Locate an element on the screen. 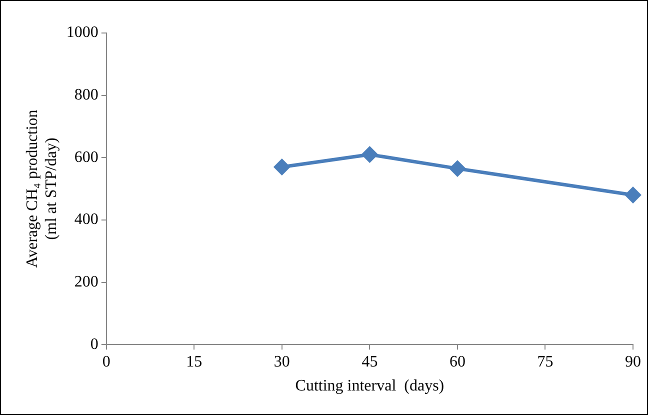  y-tick-label: 0 is located at coordinates (94, 344).